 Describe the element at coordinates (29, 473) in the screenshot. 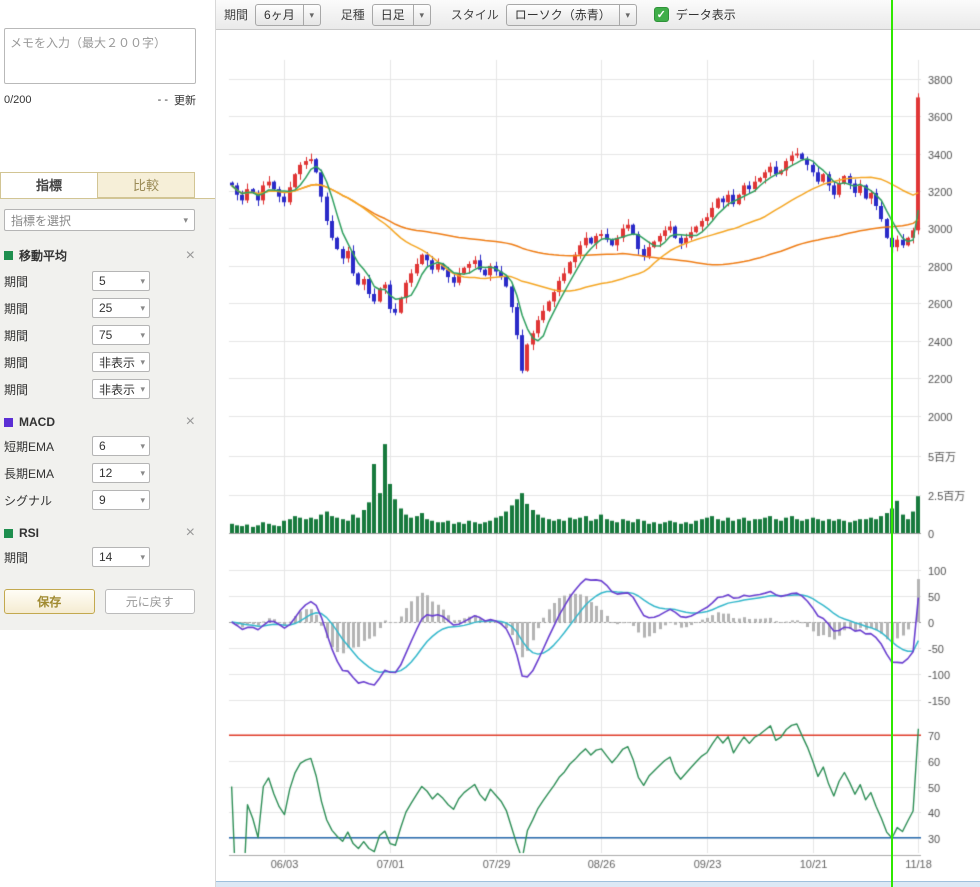

I see `macd-slow-label: 長期EMA` at that location.